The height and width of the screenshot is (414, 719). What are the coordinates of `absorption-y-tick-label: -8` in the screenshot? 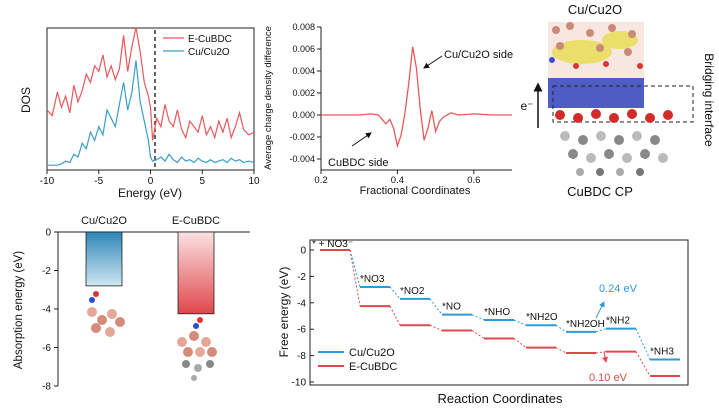 It's located at (46, 387).